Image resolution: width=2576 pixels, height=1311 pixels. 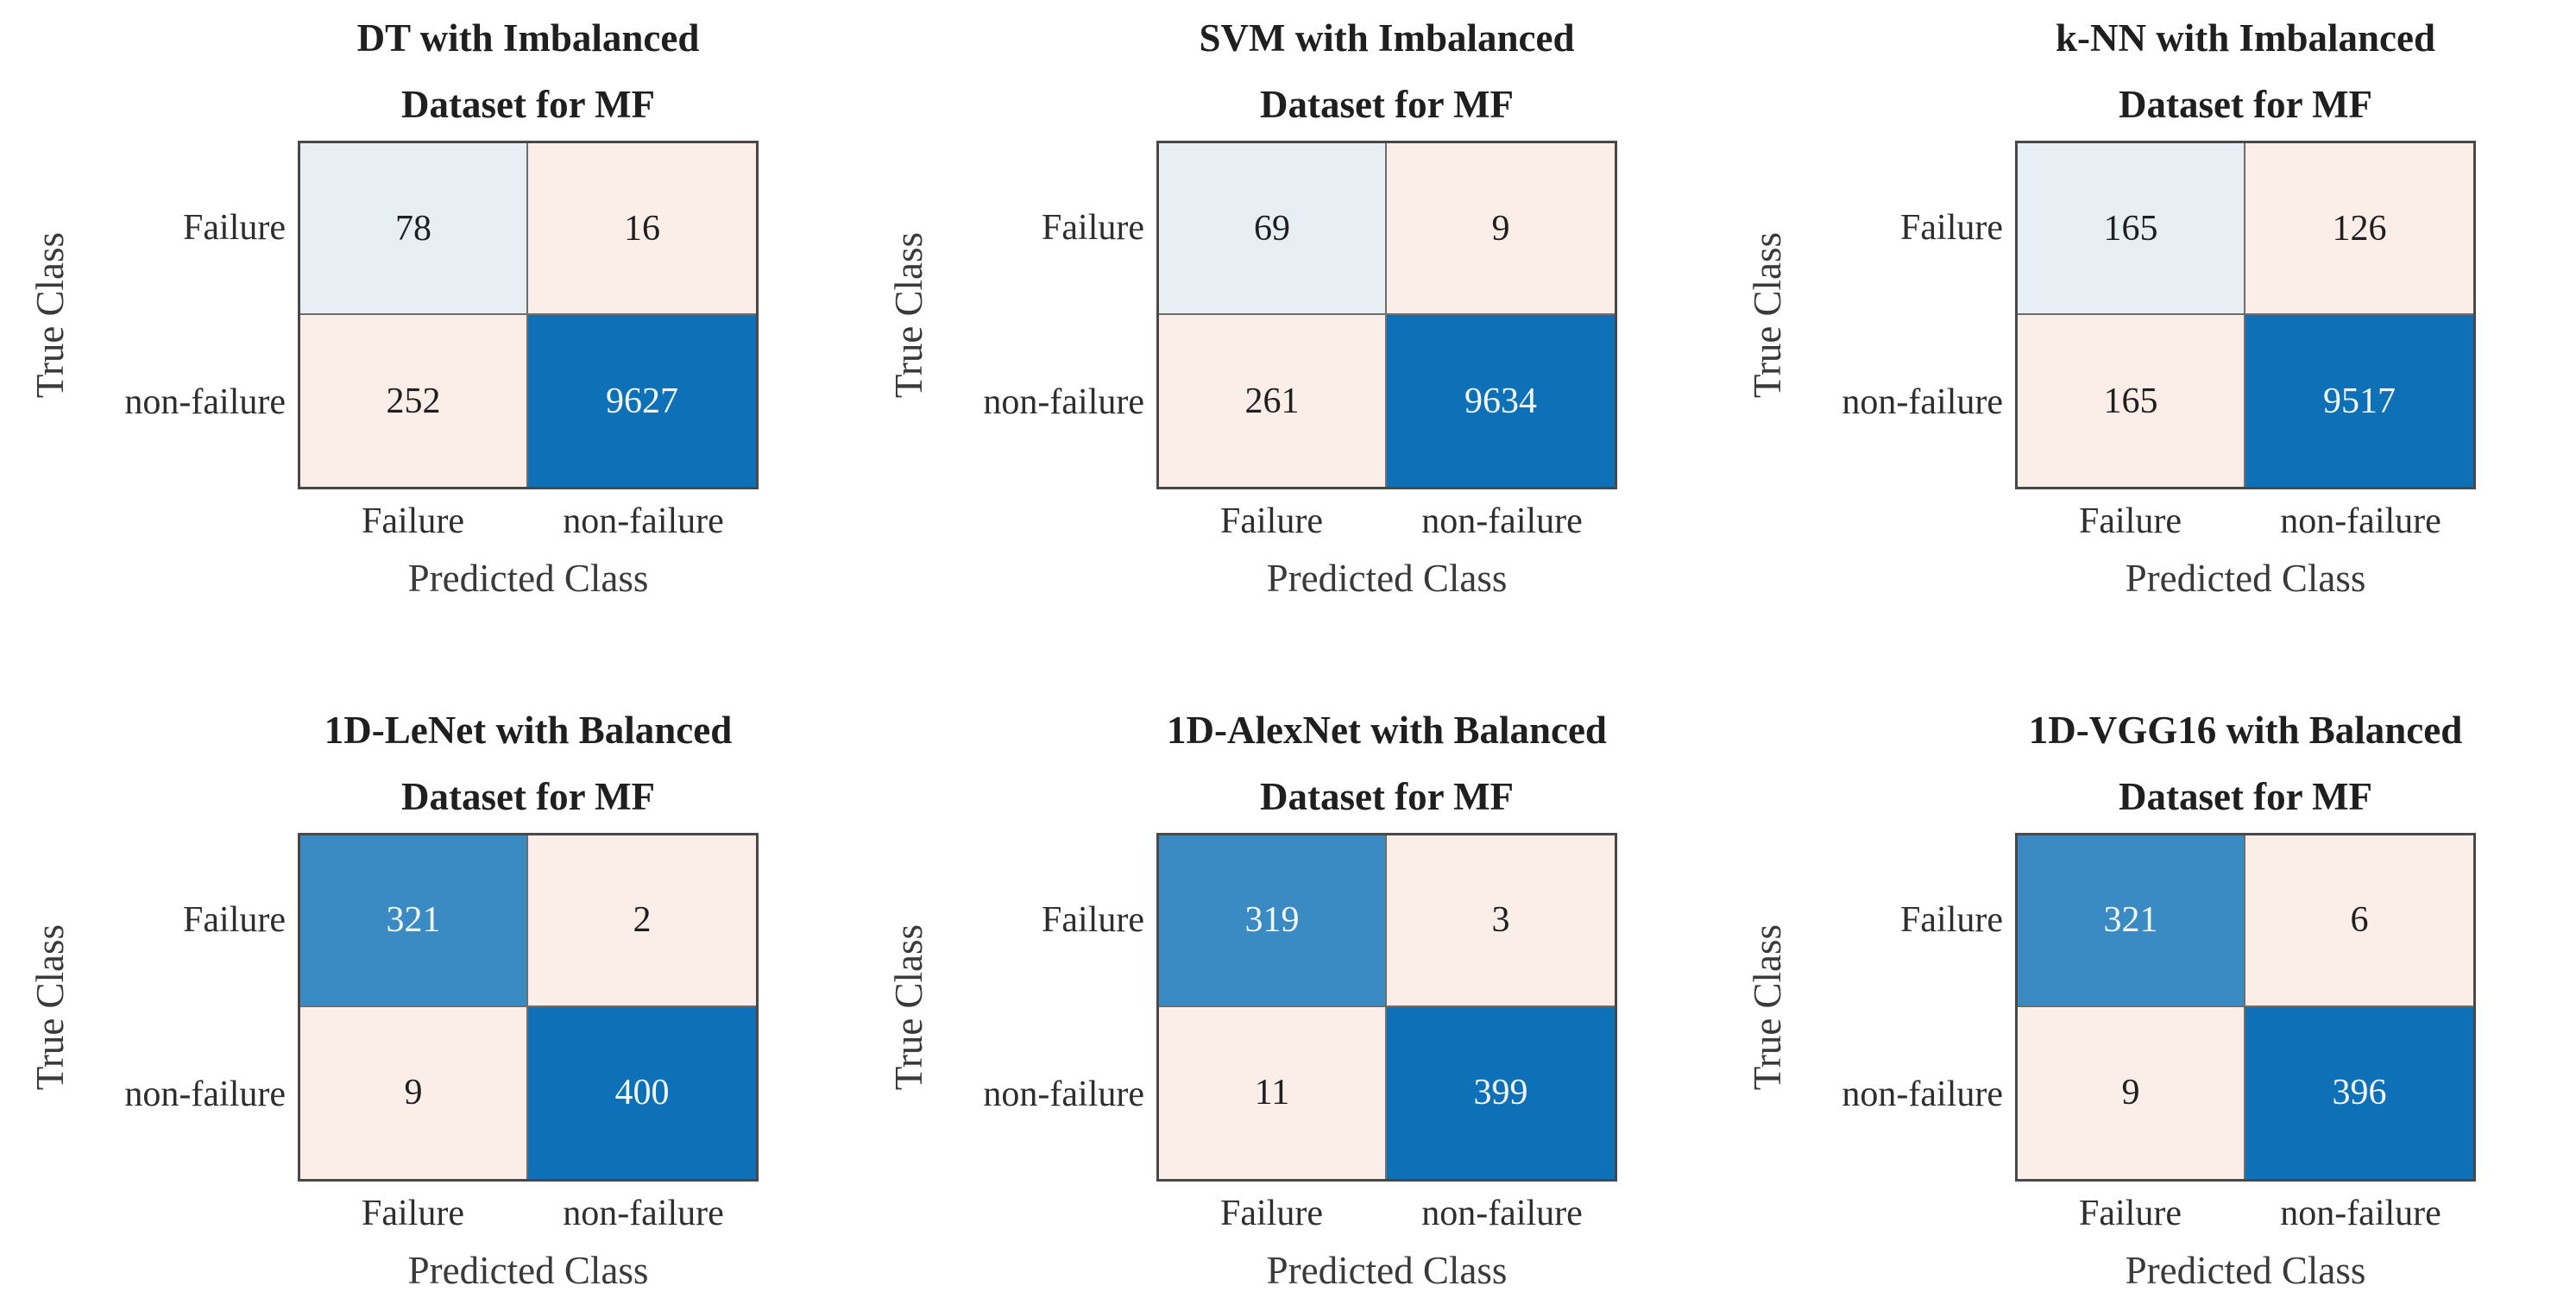 I want to click on matrix-cell-true-negative: 400, so click(x=642, y=1092).